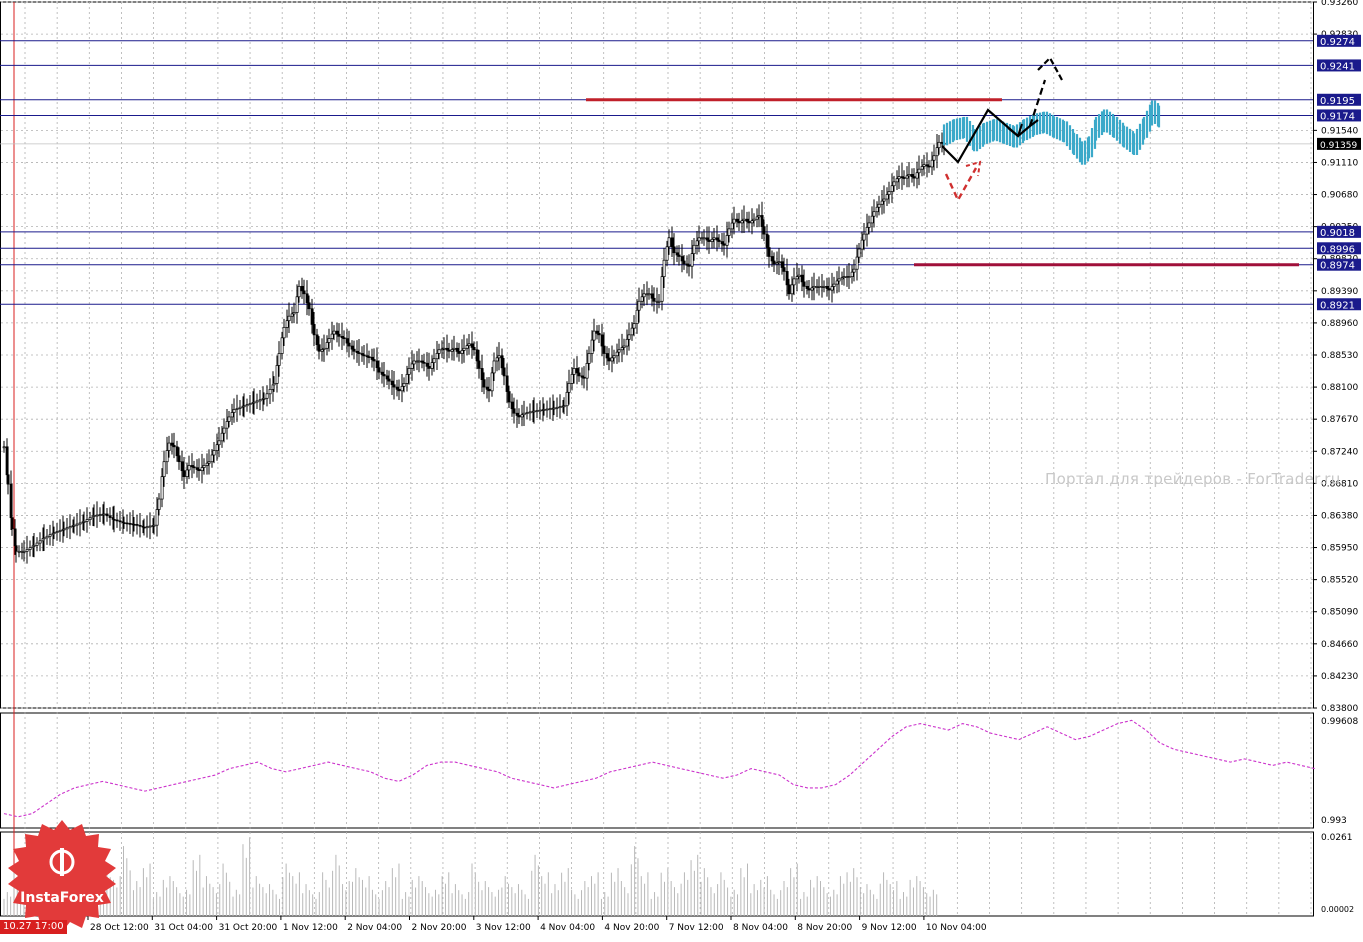 This screenshot has width=1363, height=942. Describe the element at coordinates (1339, 196) in the screenshot. I see `y-tick-label: 0.90680` at that location.